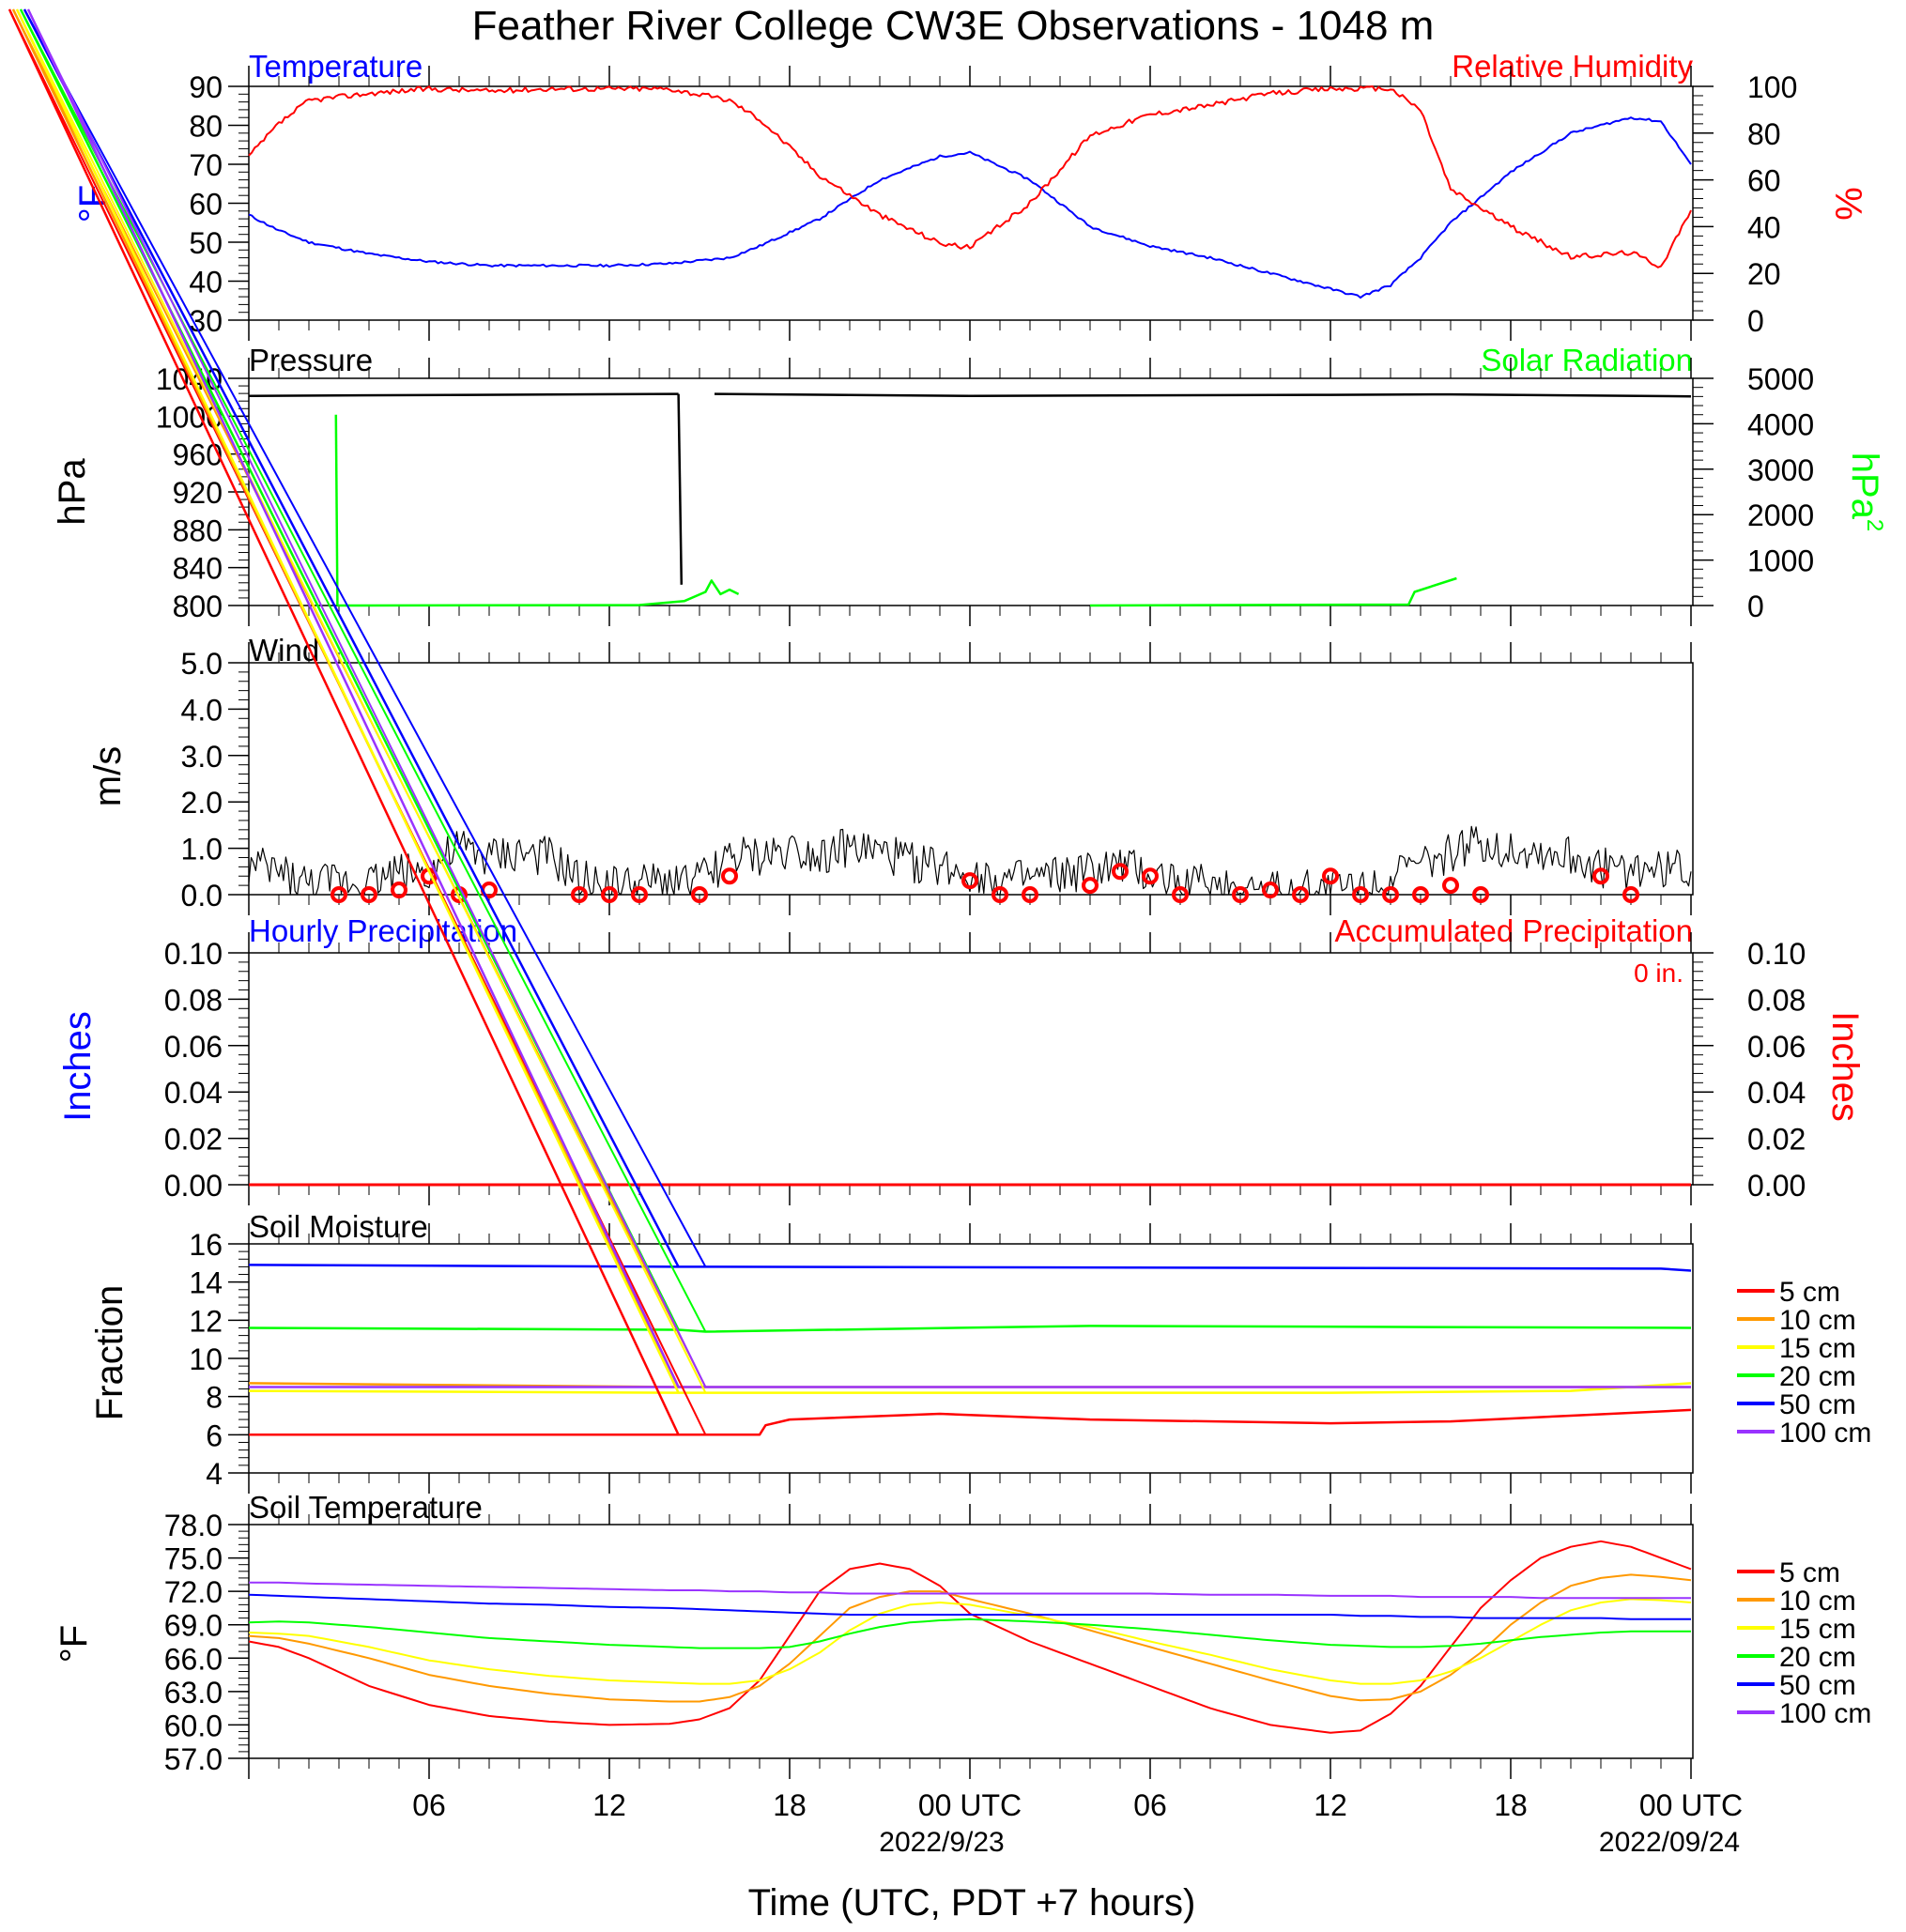  Describe the element at coordinates (970, 1634) in the screenshot. I see `soil-temp-line-20cm` at that location.